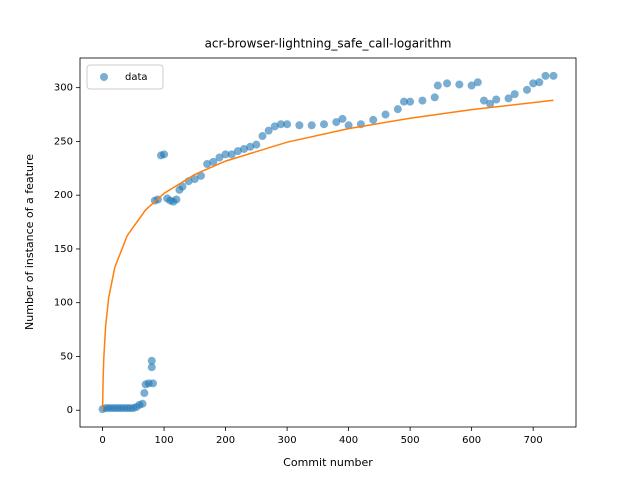  What do you see at coordinates (533, 440) in the screenshot?
I see `x-tick-label: 700` at bounding box center [533, 440].